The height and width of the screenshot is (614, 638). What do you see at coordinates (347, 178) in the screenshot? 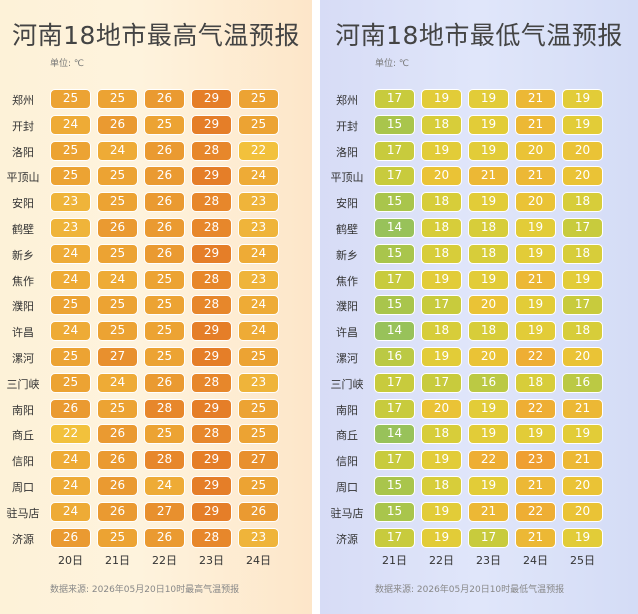
I see `low-city-label: 平顶山` at bounding box center [347, 178].